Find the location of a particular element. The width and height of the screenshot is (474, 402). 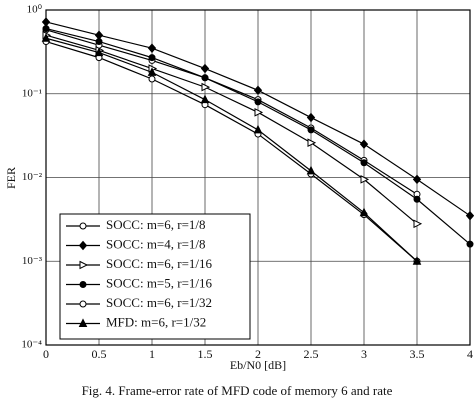

x-tick-label: 3.5 is located at coordinates (417, 354).